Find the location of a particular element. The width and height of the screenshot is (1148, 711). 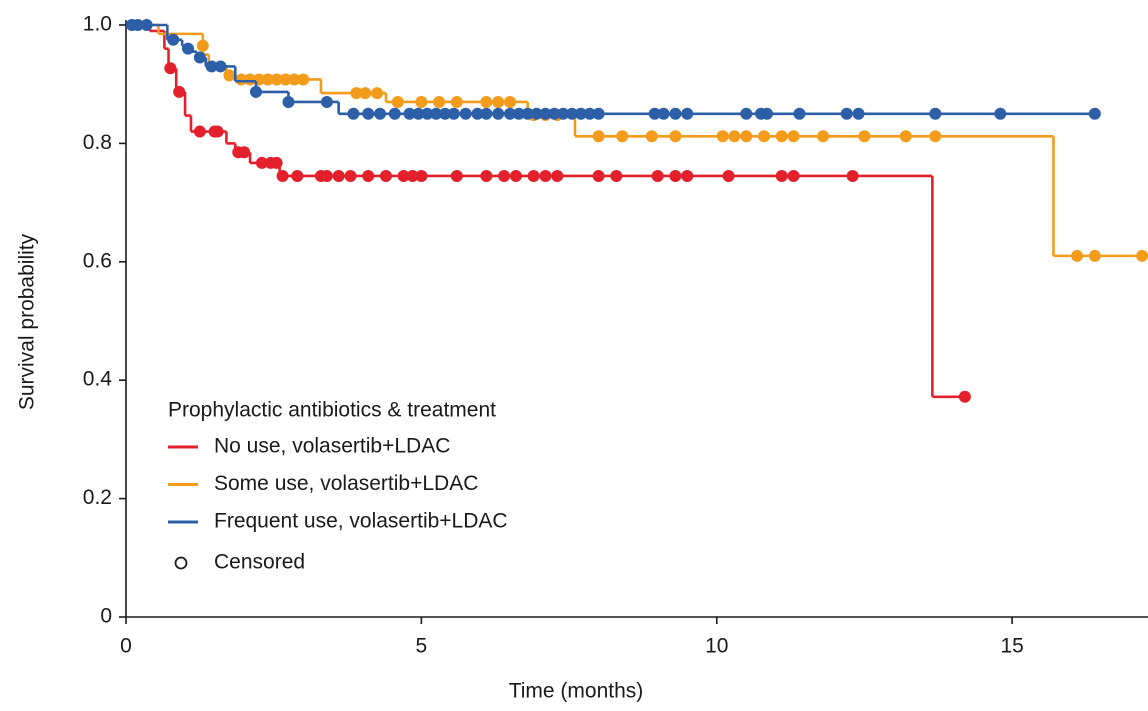

y-tick-label: 0.6 is located at coordinates (97, 260).